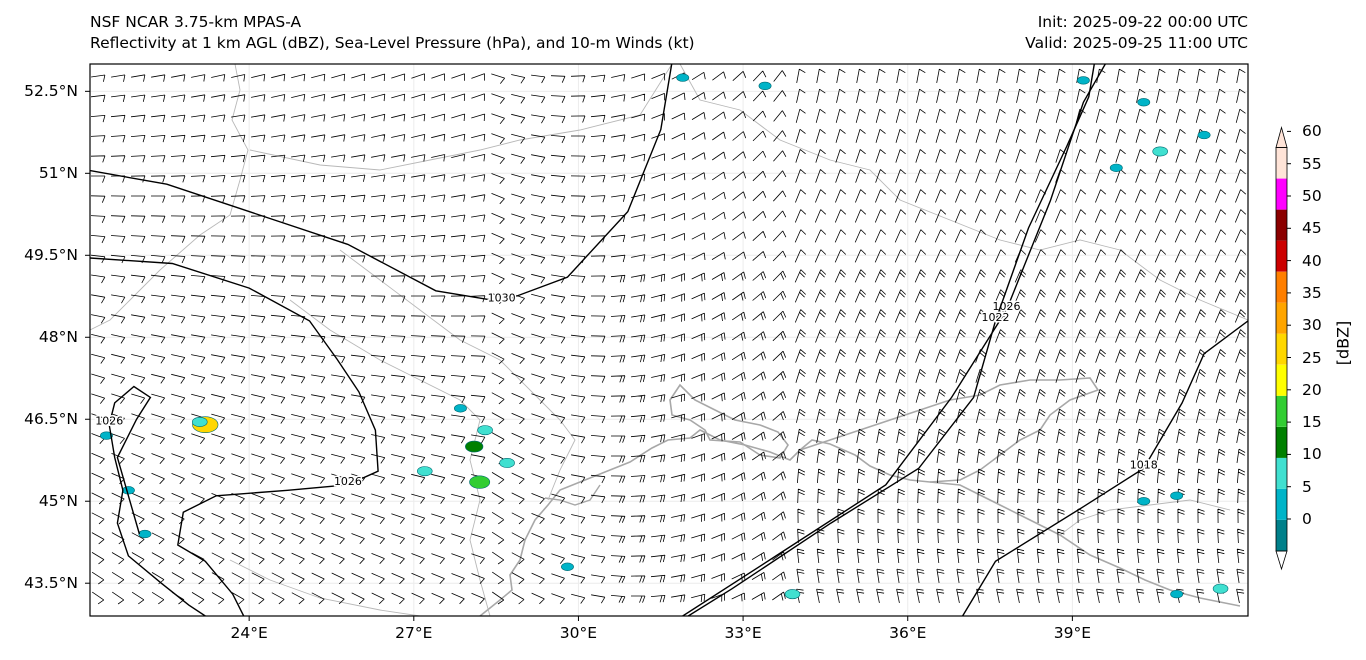  What do you see at coordinates (1312, 196) in the screenshot?
I see `colorbar-level: 50` at bounding box center [1312, 196].